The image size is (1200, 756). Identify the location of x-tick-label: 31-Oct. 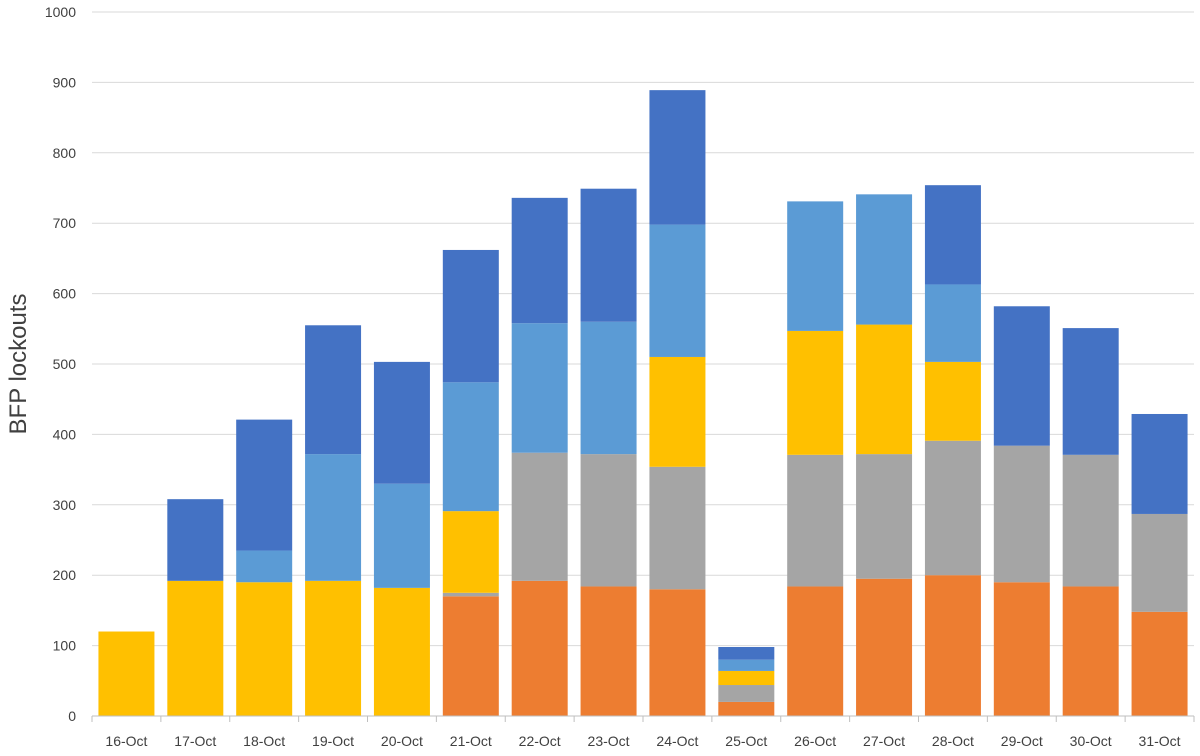
(1160, 741).